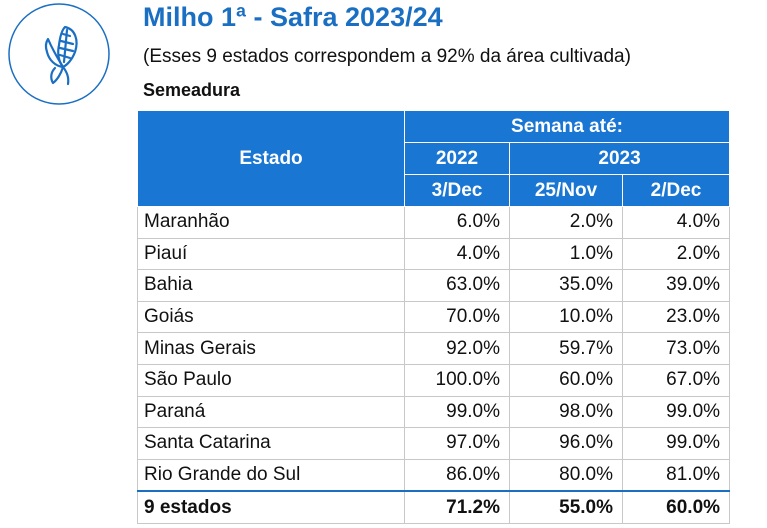 This screenshot has height=528, width=767. What do you see at coordinates (676, 317) in the screenshot?
I see `value-cell: 23.0%` at bounding box center [676, 317].